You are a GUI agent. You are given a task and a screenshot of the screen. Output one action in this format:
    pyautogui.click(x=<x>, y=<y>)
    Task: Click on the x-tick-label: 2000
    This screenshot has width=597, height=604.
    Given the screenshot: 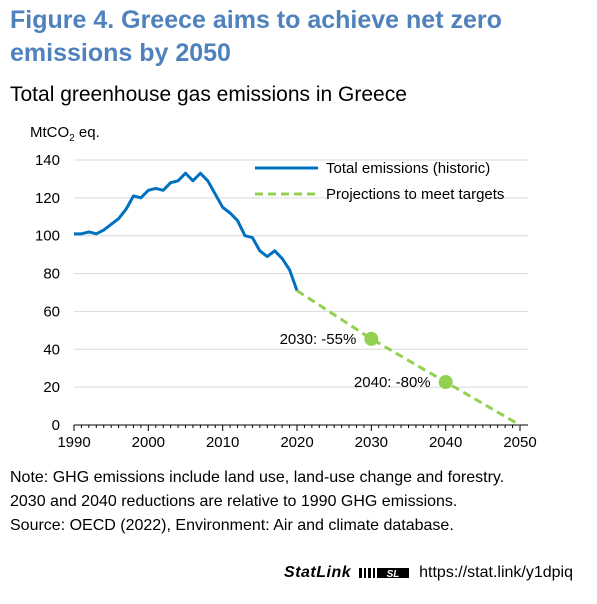 What is the action you would take?
    pyautogui.click(x=148, y=442)
    